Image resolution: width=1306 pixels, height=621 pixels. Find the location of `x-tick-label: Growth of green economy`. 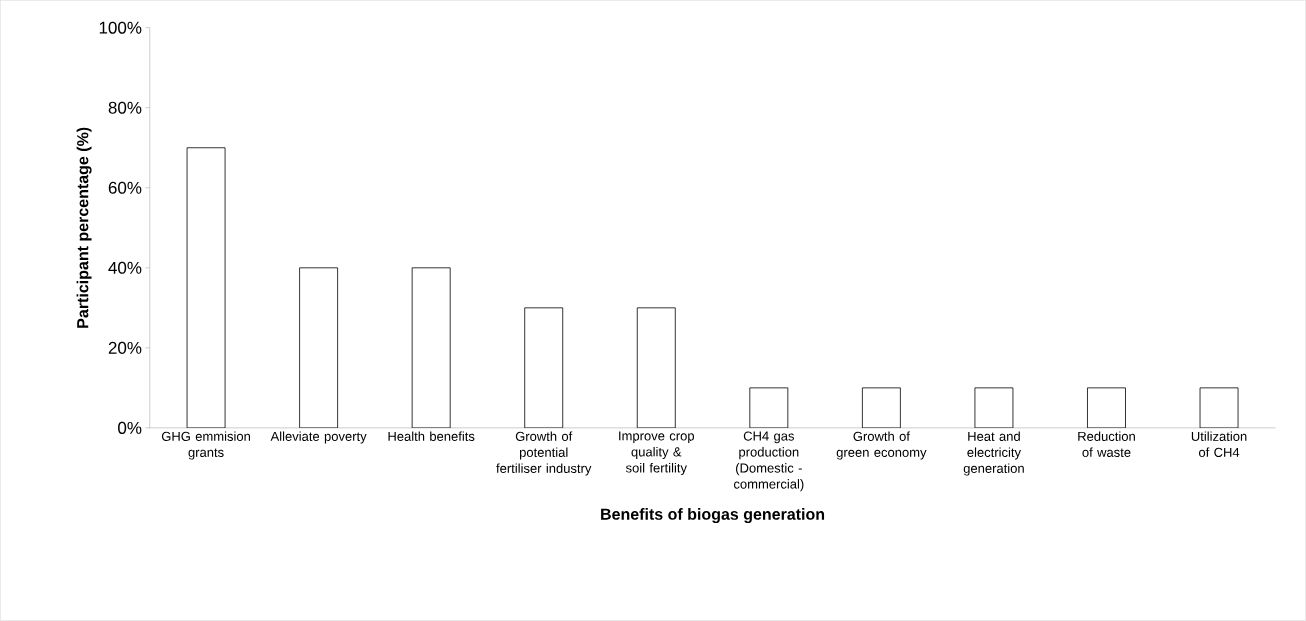

x-tick-label: Growth of green economy is located at coordinates (881, 445).